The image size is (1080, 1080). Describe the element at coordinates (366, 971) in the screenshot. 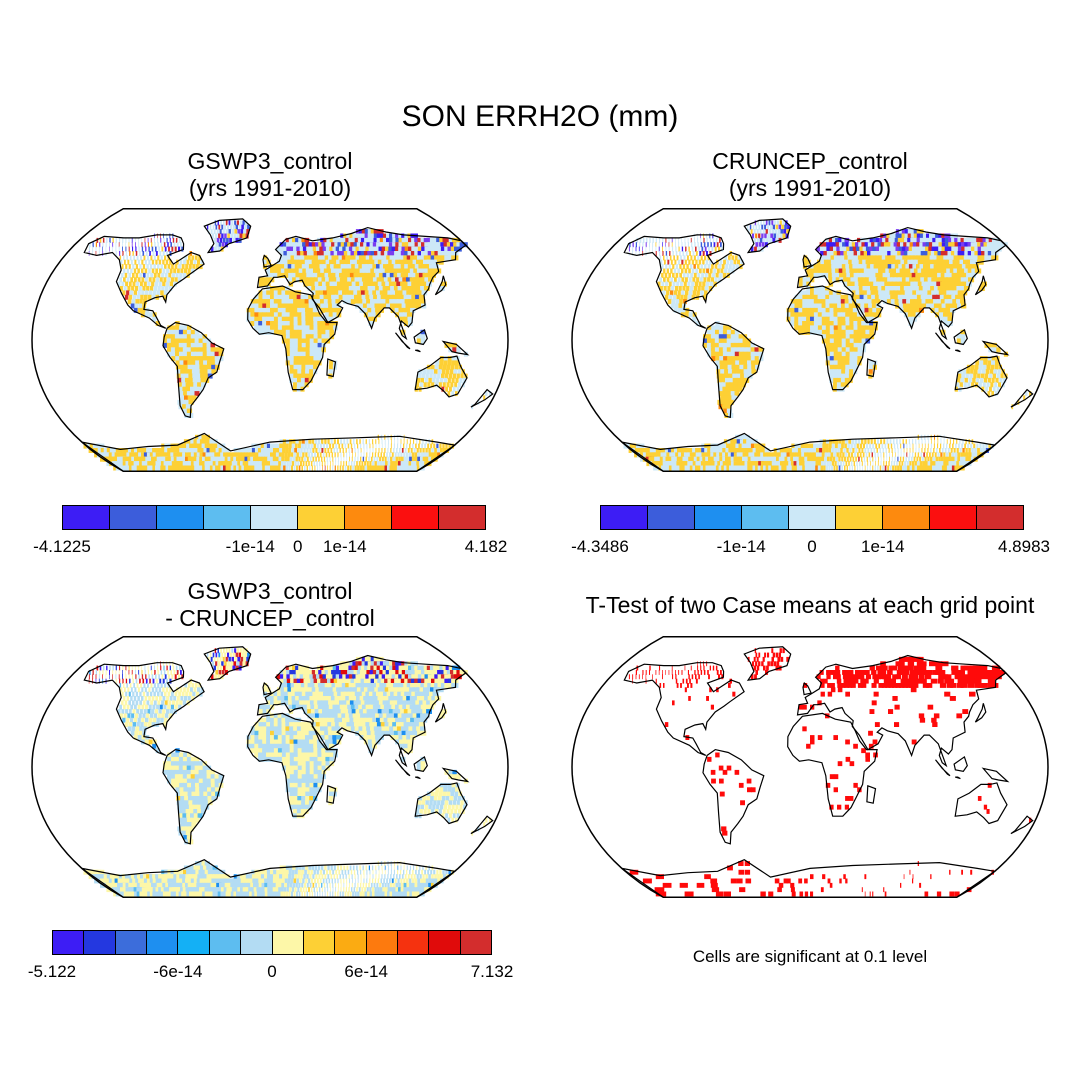

I see `colorbar-tick-label: 6e-14` at that location.